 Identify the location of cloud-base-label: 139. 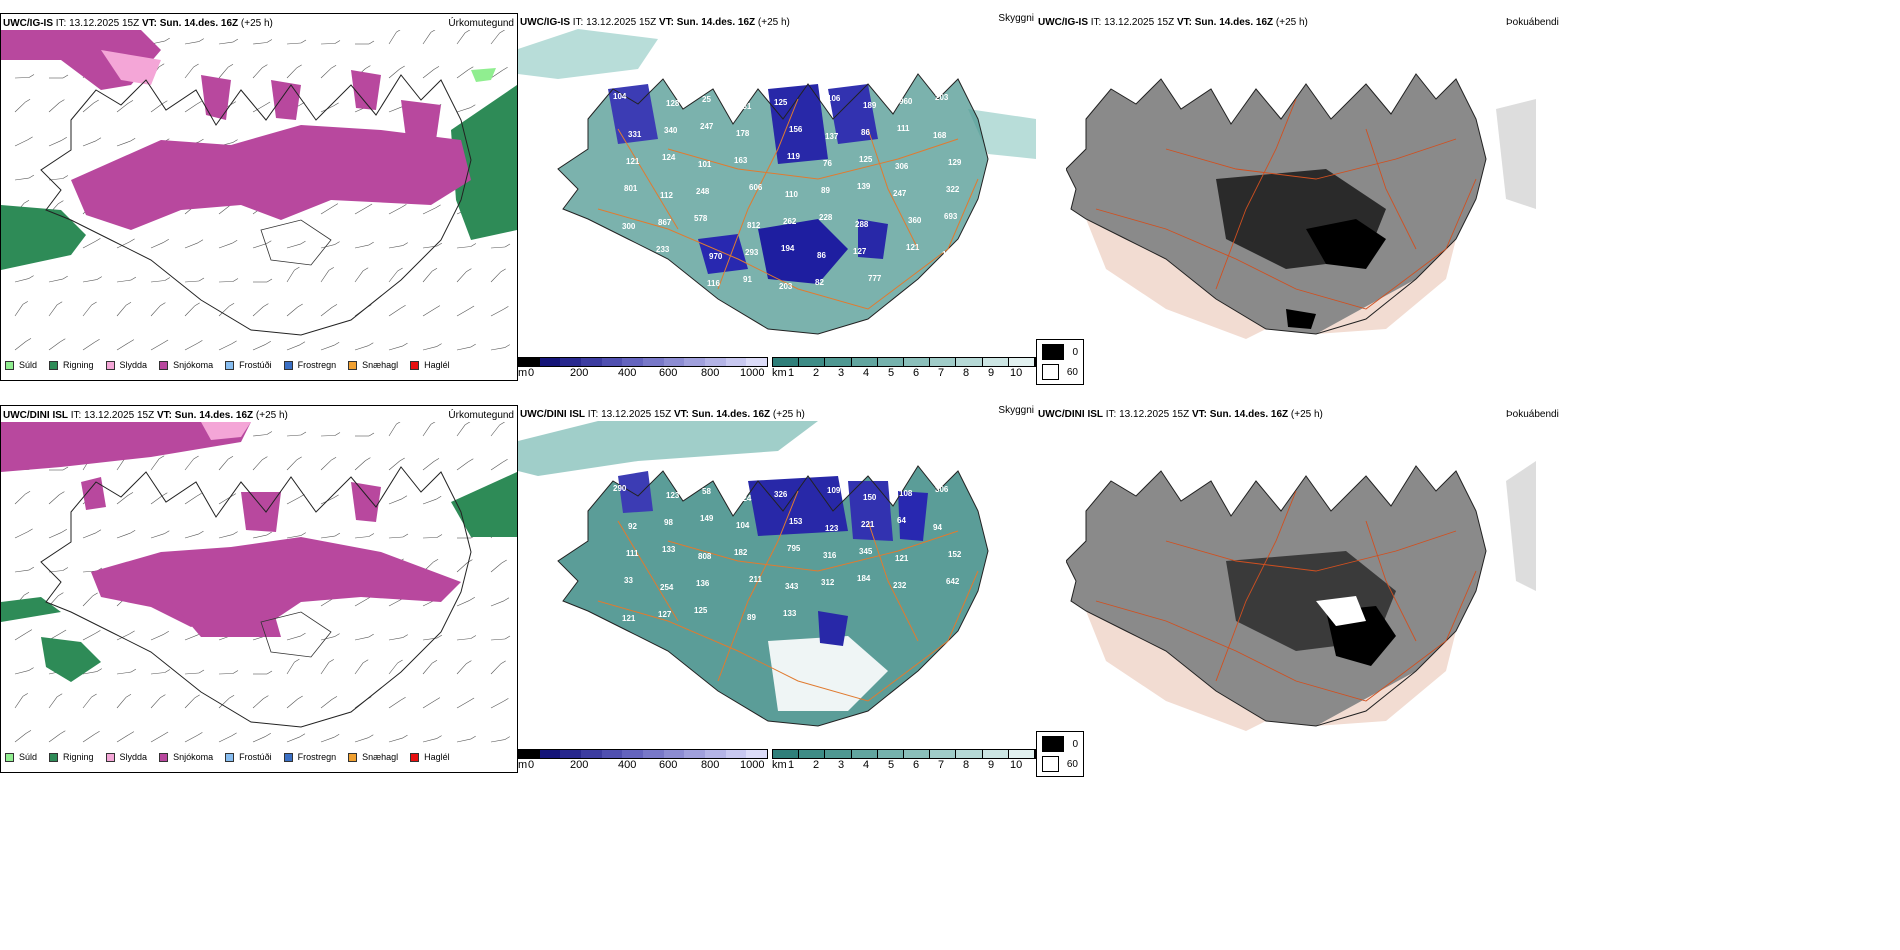
(864, 186).